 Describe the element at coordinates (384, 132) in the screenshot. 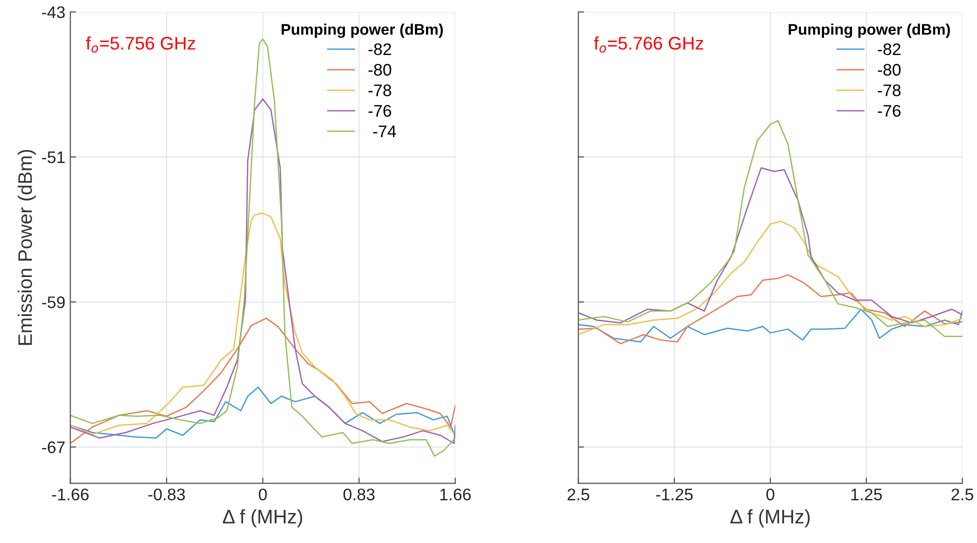

I see `legend-label: -74` at that location.